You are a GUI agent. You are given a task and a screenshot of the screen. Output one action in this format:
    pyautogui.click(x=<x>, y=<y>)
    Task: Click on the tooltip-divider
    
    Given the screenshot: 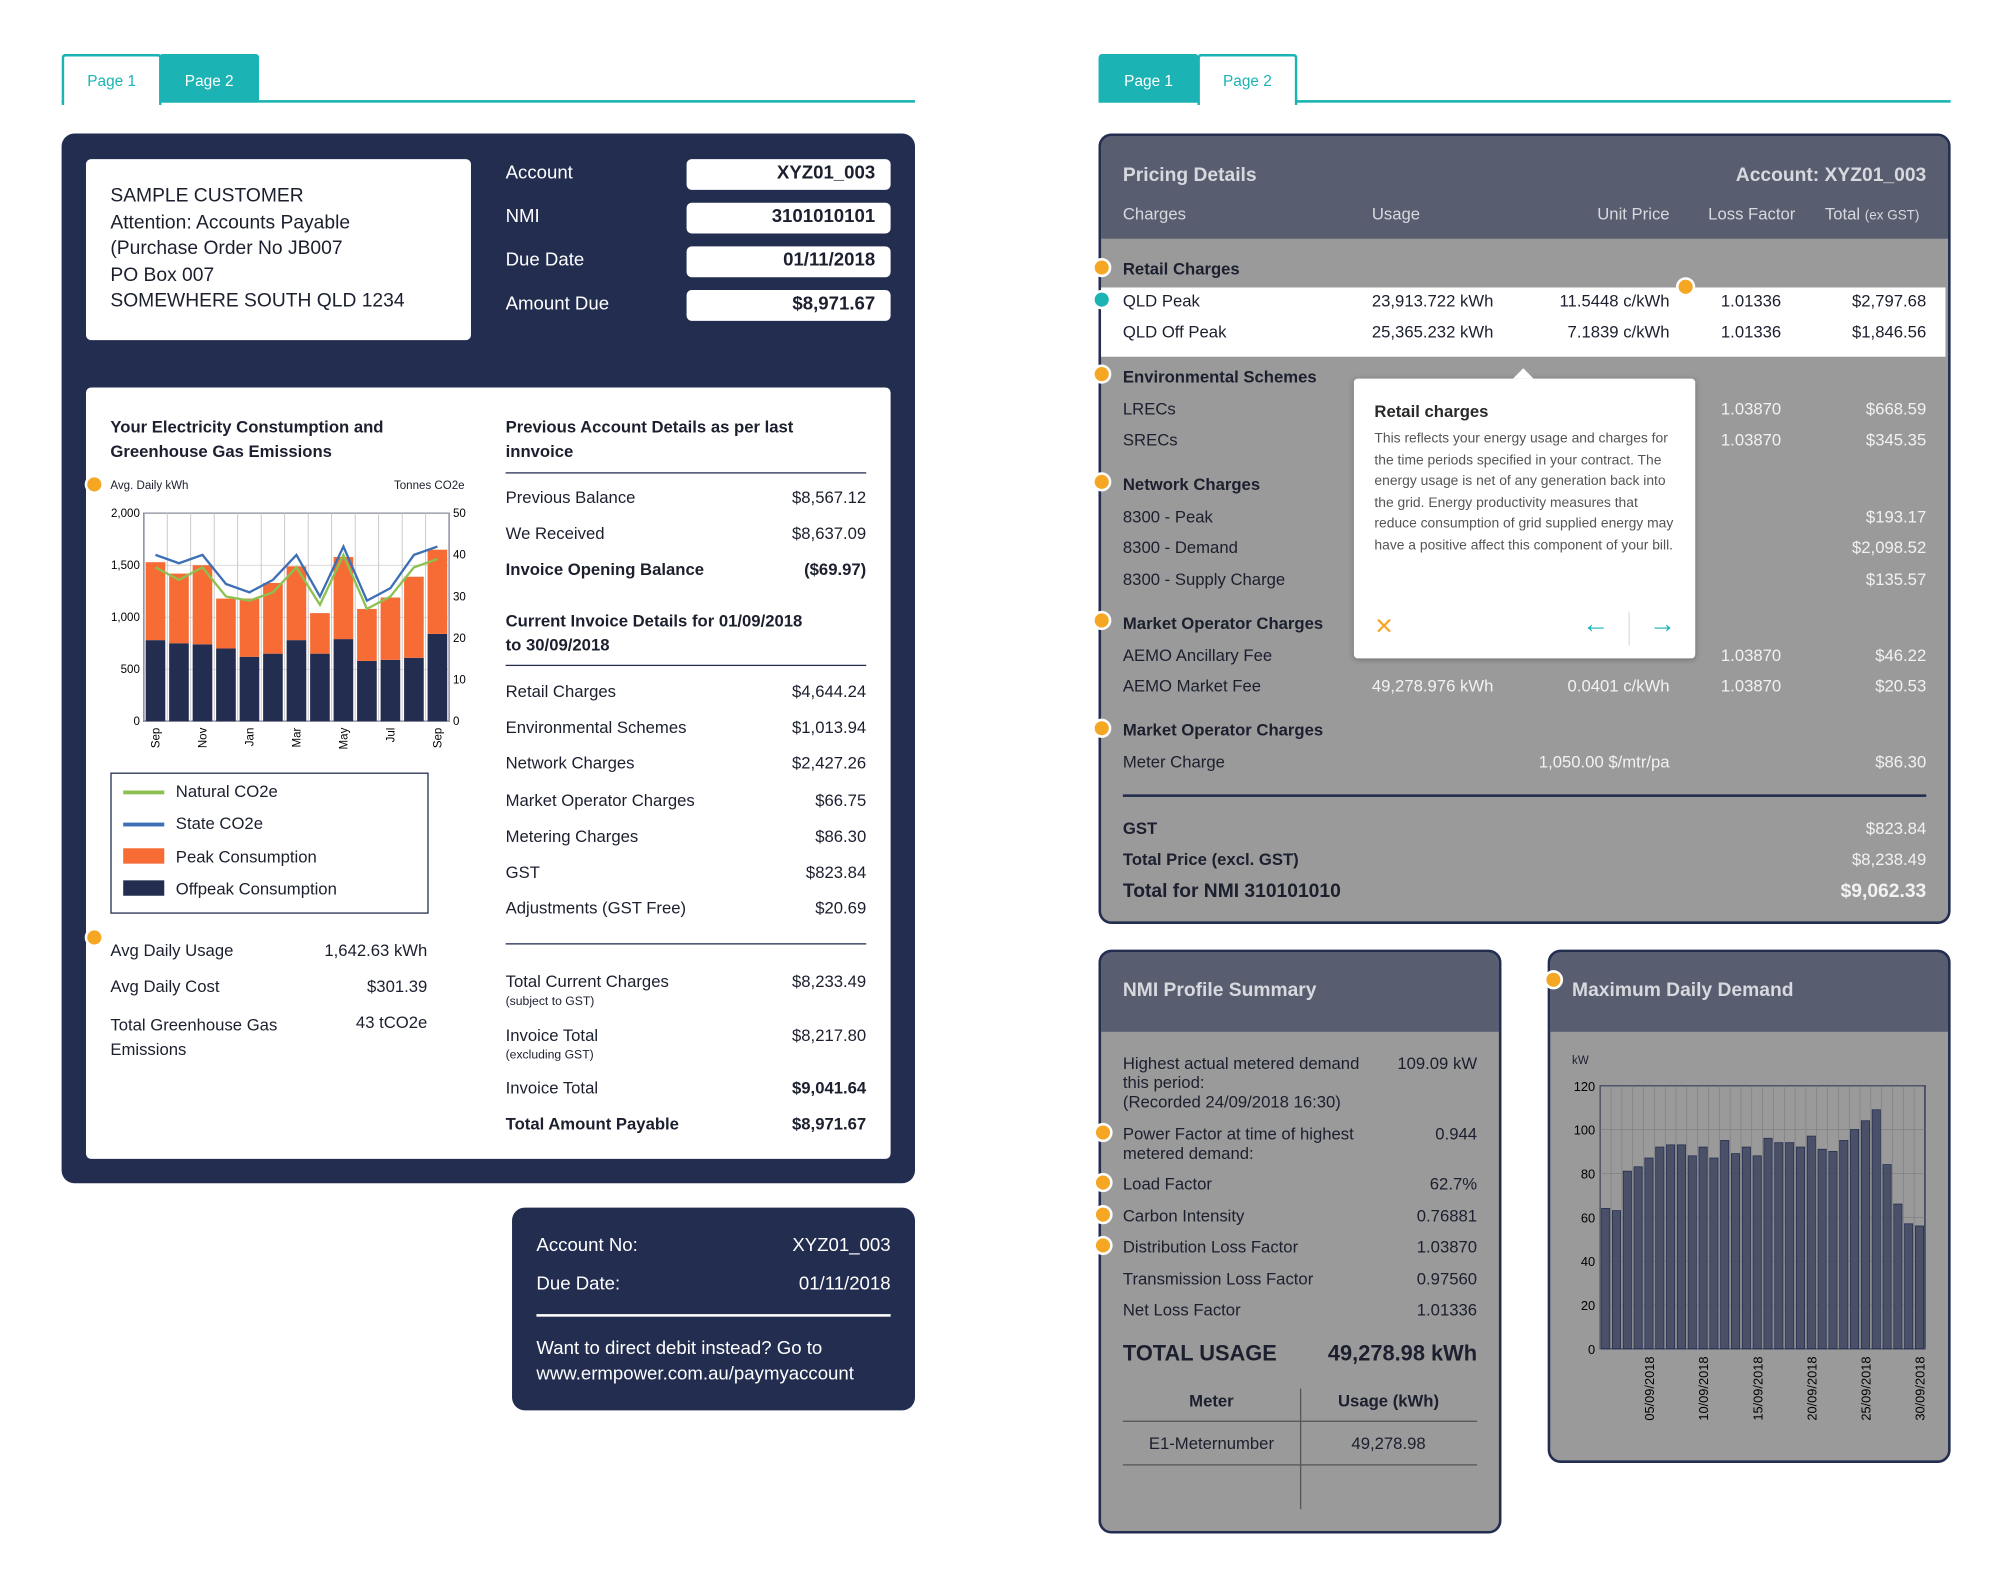 What is the action you would take?
    pyautogui.click(x=1629, y=629)
    